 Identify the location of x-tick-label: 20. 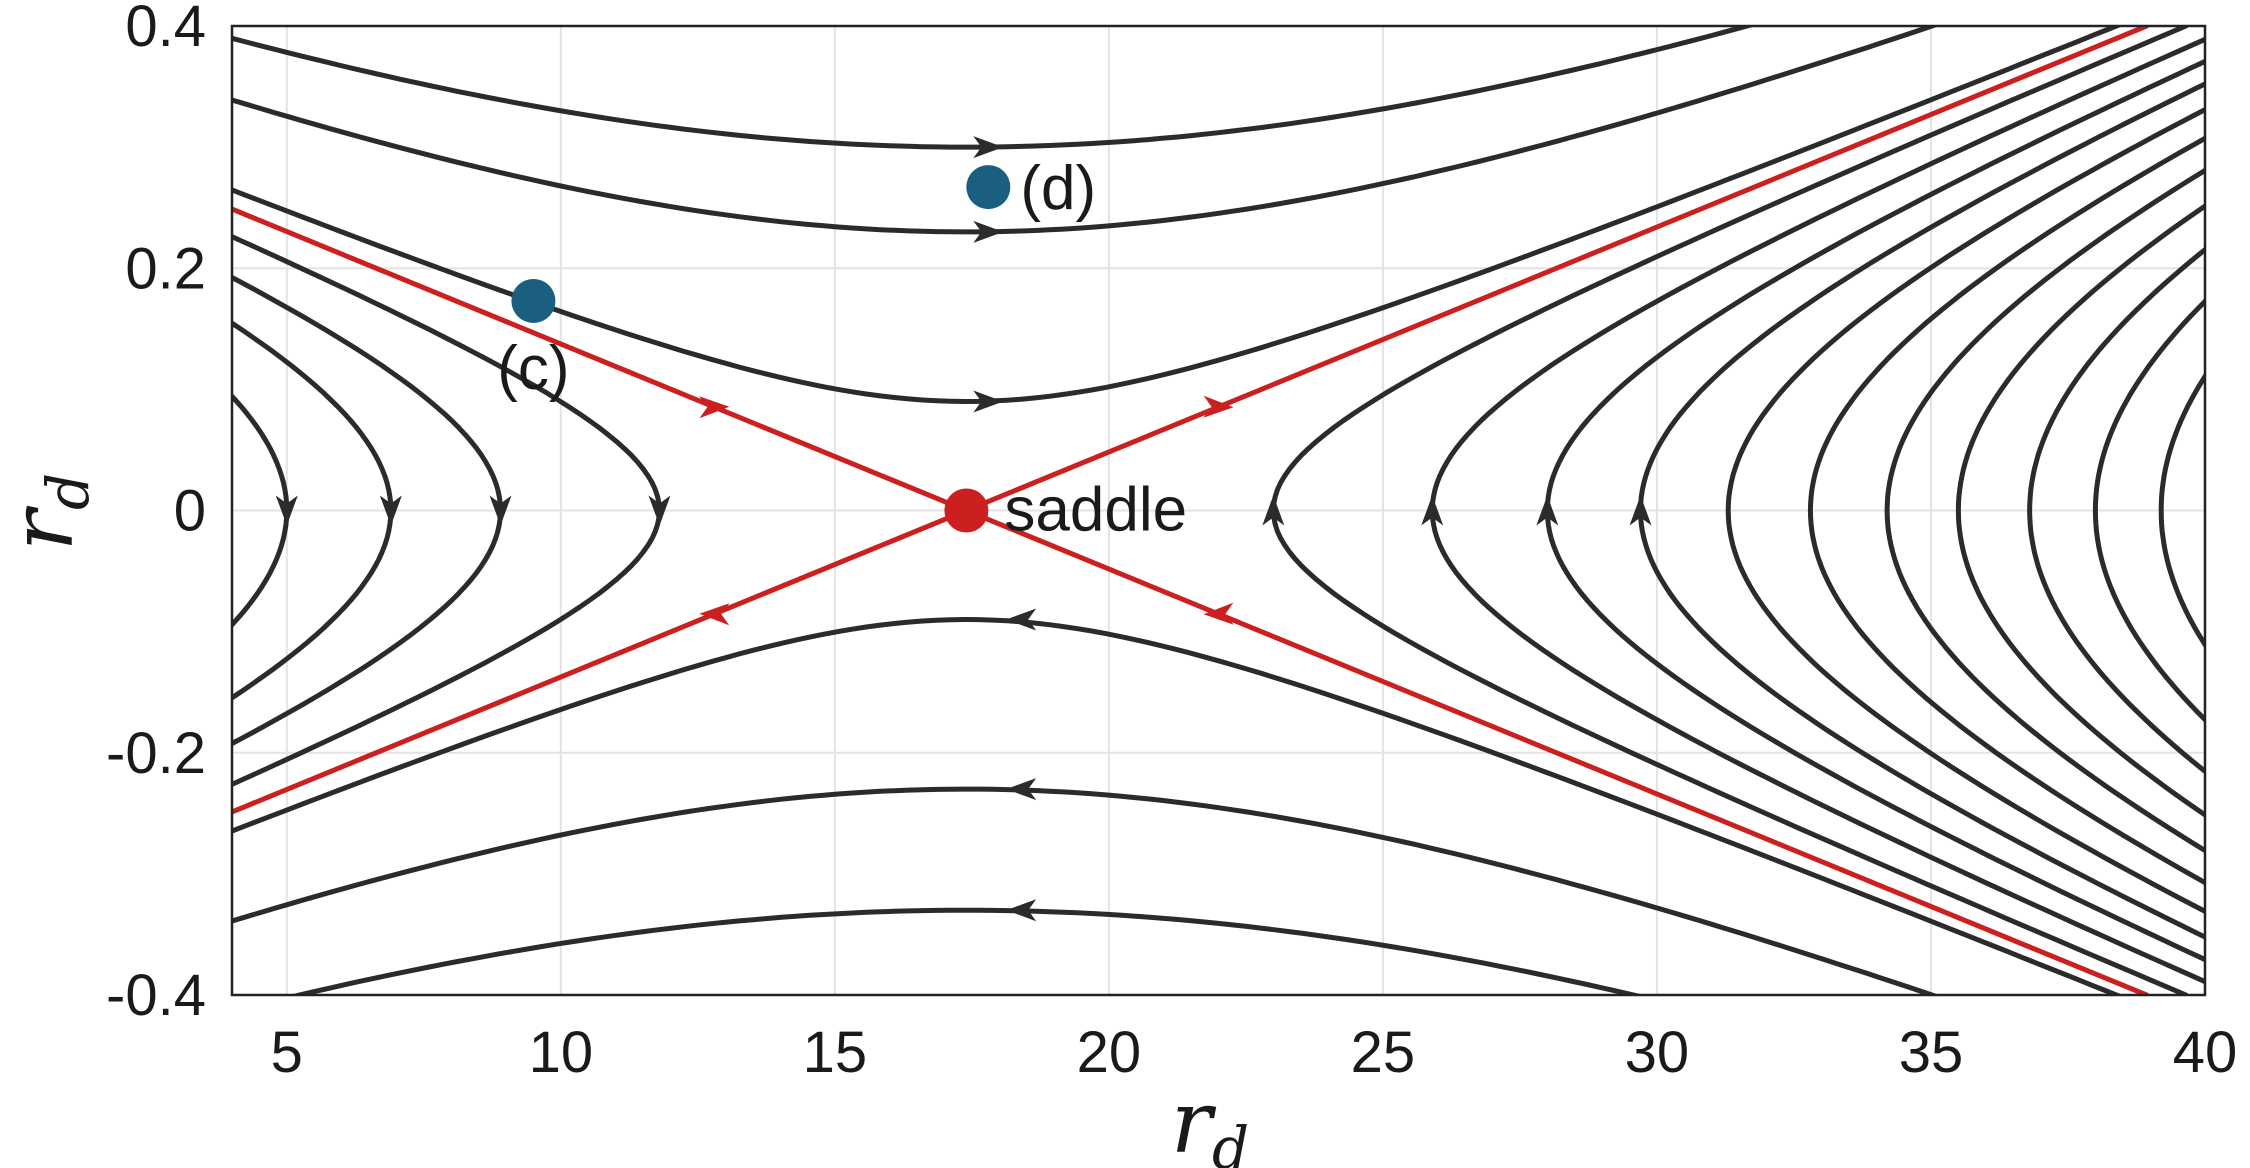
(1109, 1052).